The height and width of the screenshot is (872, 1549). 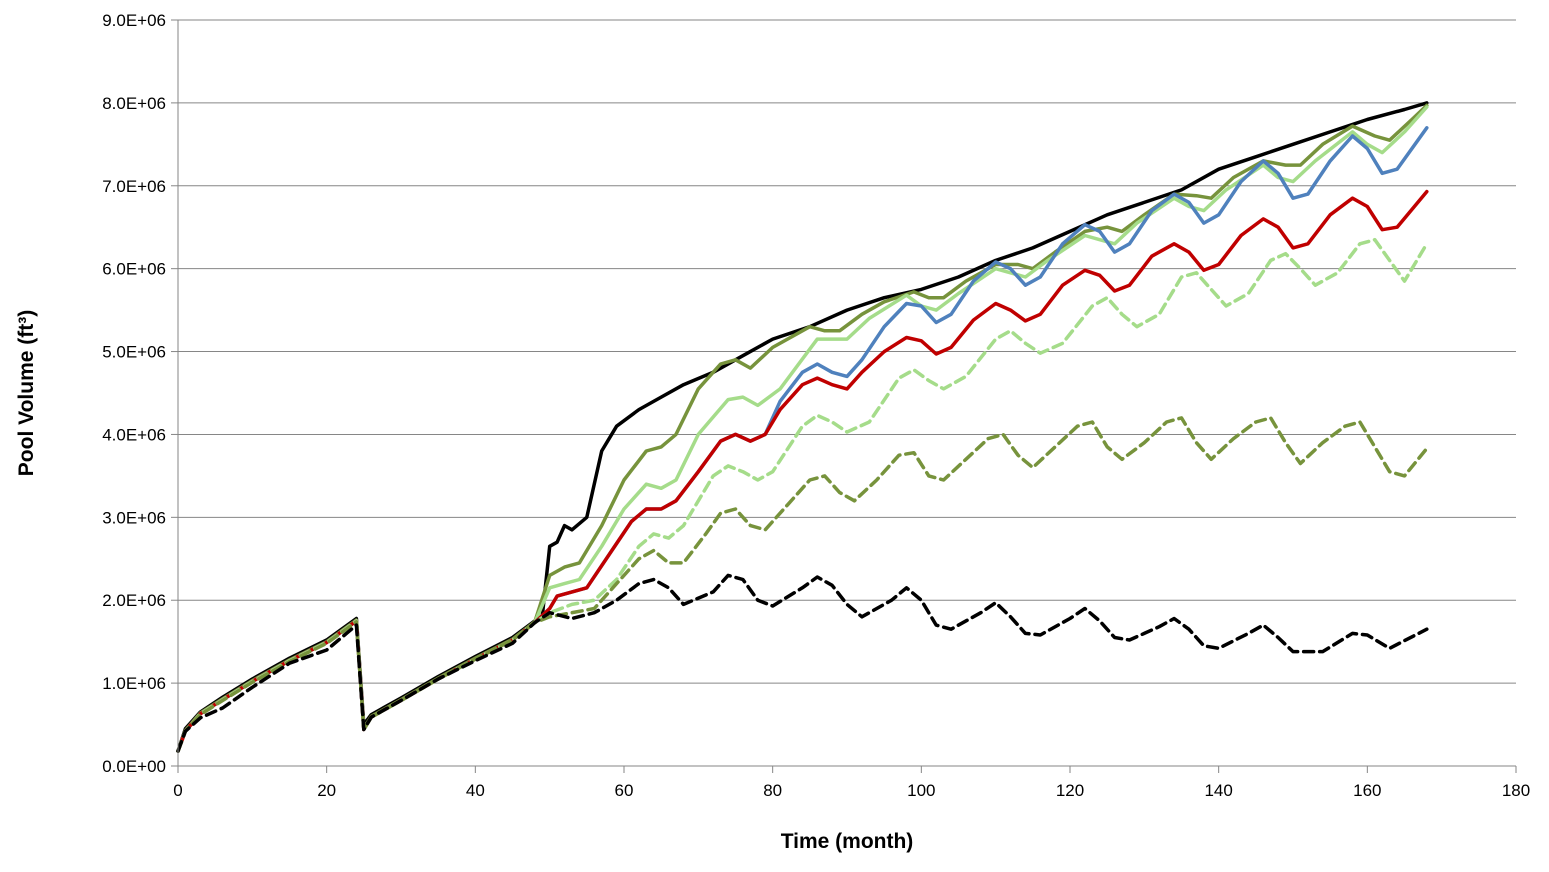 I want to click on x-tick-labels: 0 20 40 60 80 100 120 140 160 180, so click(x=851, y=790).